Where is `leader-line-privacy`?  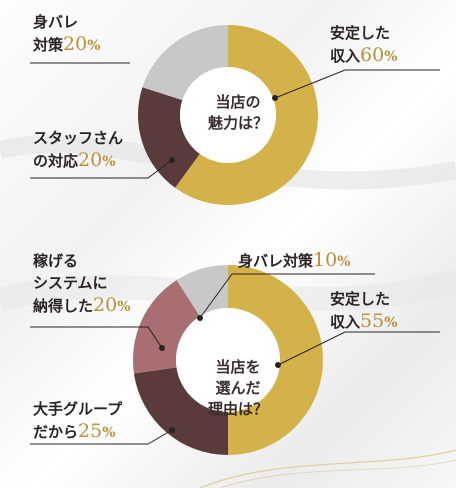 leader-line-privacy is located at coordinates (287, 296).